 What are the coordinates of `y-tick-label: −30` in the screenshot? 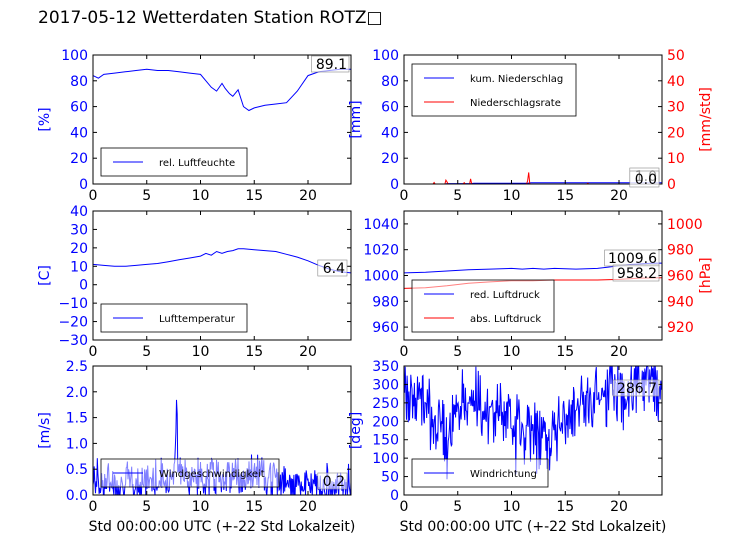 It's located at (73, 341).